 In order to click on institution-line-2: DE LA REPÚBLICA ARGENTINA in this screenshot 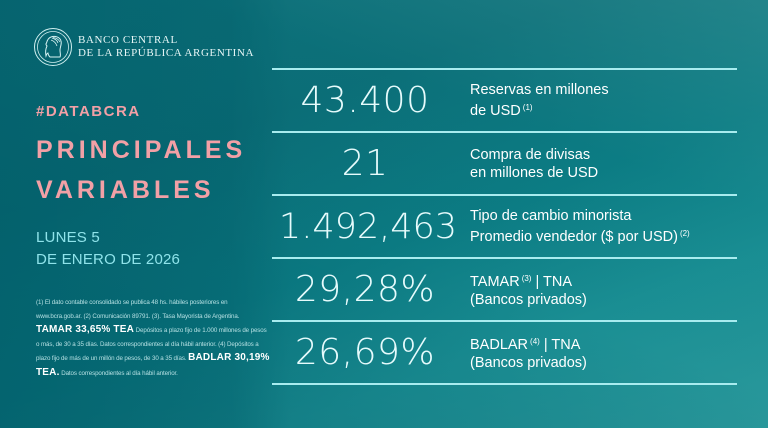, I will do `click(166, 53)`.